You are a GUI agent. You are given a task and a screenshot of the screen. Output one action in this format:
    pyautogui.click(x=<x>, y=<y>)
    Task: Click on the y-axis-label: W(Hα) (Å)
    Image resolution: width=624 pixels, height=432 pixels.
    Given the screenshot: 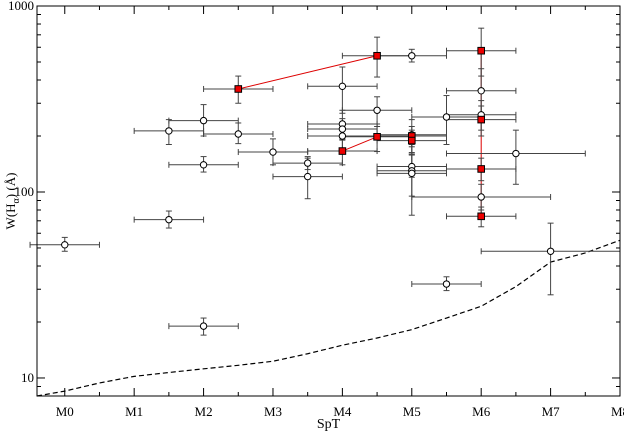 What is the action you would take?
    pyautogui.click(x=12, y=201)
    